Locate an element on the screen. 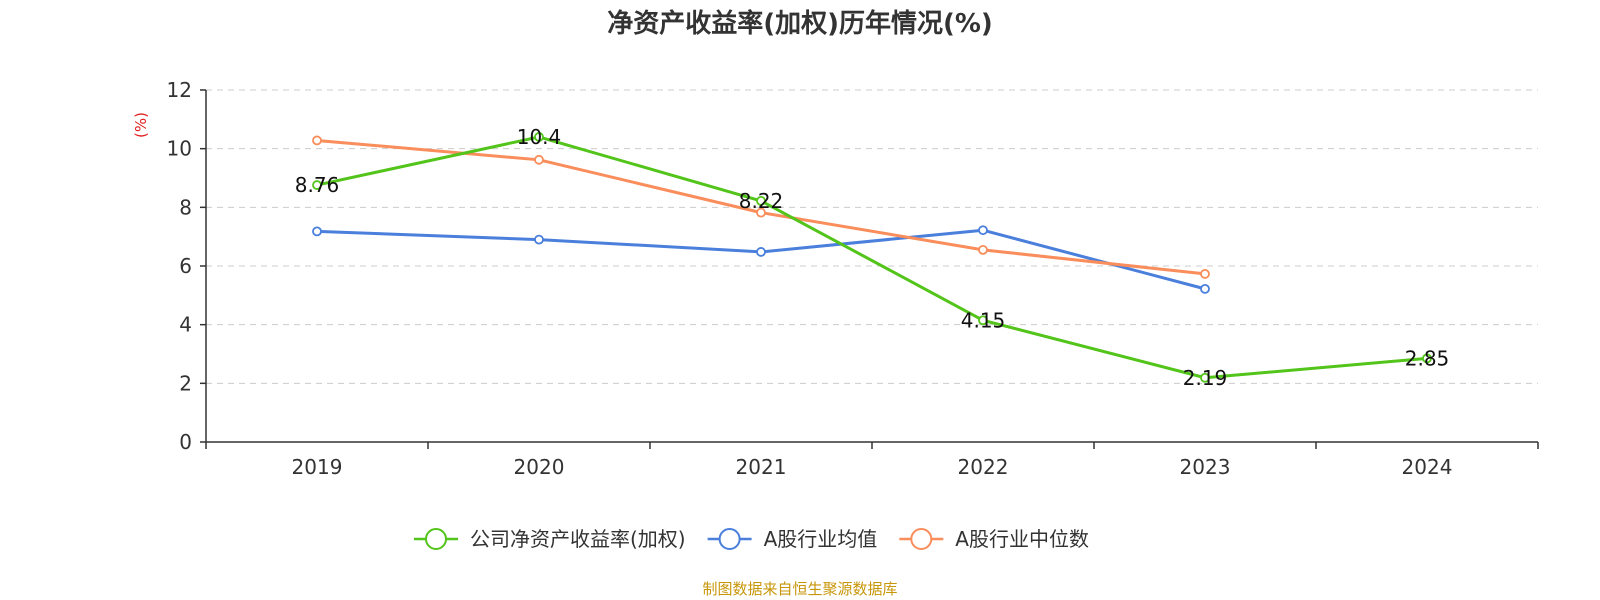 The width and height of the screenshot is (1600, 600). y-tick-label: 8 is located at coordinates (185, 207).